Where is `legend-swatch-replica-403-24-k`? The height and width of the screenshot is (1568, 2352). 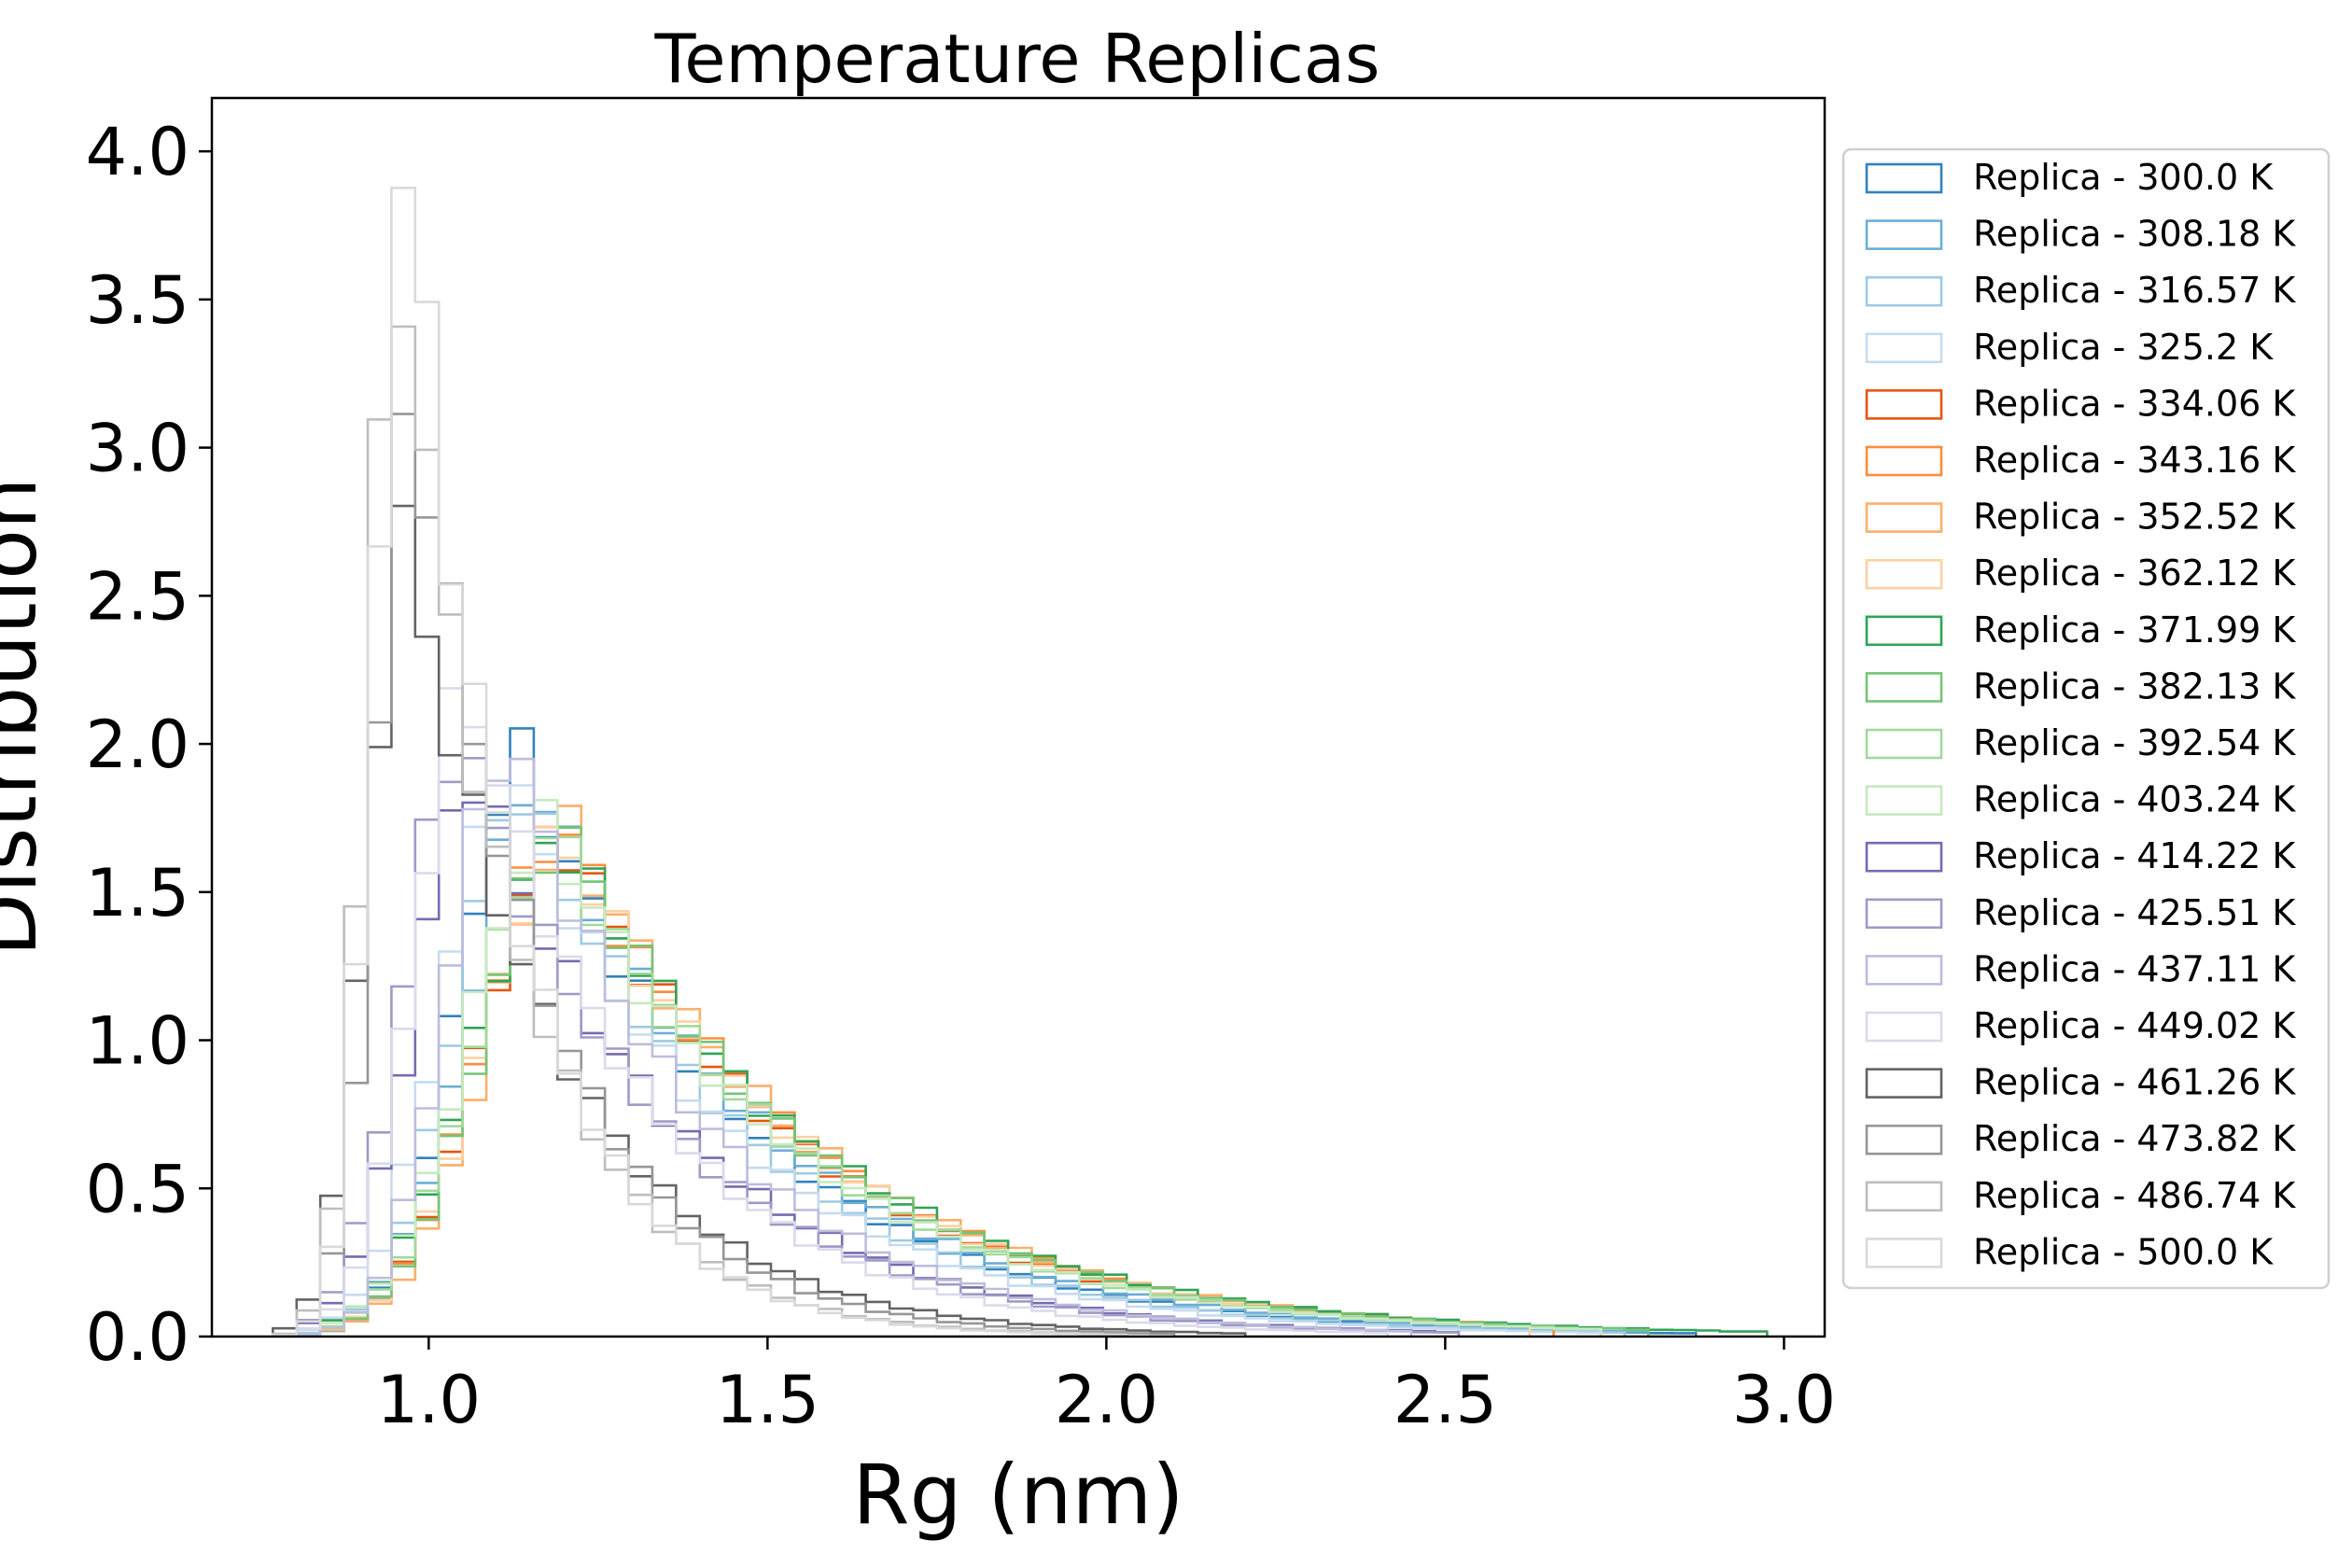 legend-swatch-replica-403-24-k is located at coordinates (1904, 800).